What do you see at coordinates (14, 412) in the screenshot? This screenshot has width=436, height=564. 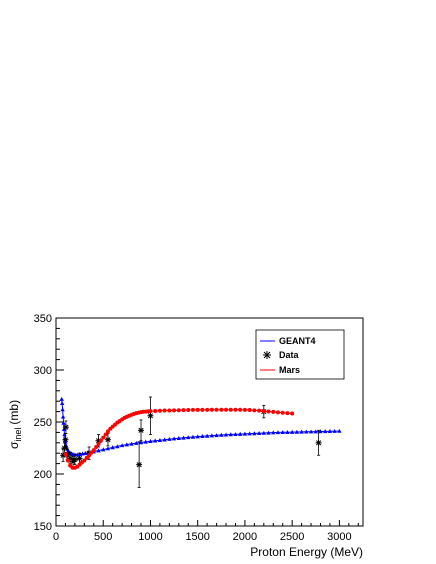 I see `y-axis-title-unit: (mb)` at bounding box center [14, 412].